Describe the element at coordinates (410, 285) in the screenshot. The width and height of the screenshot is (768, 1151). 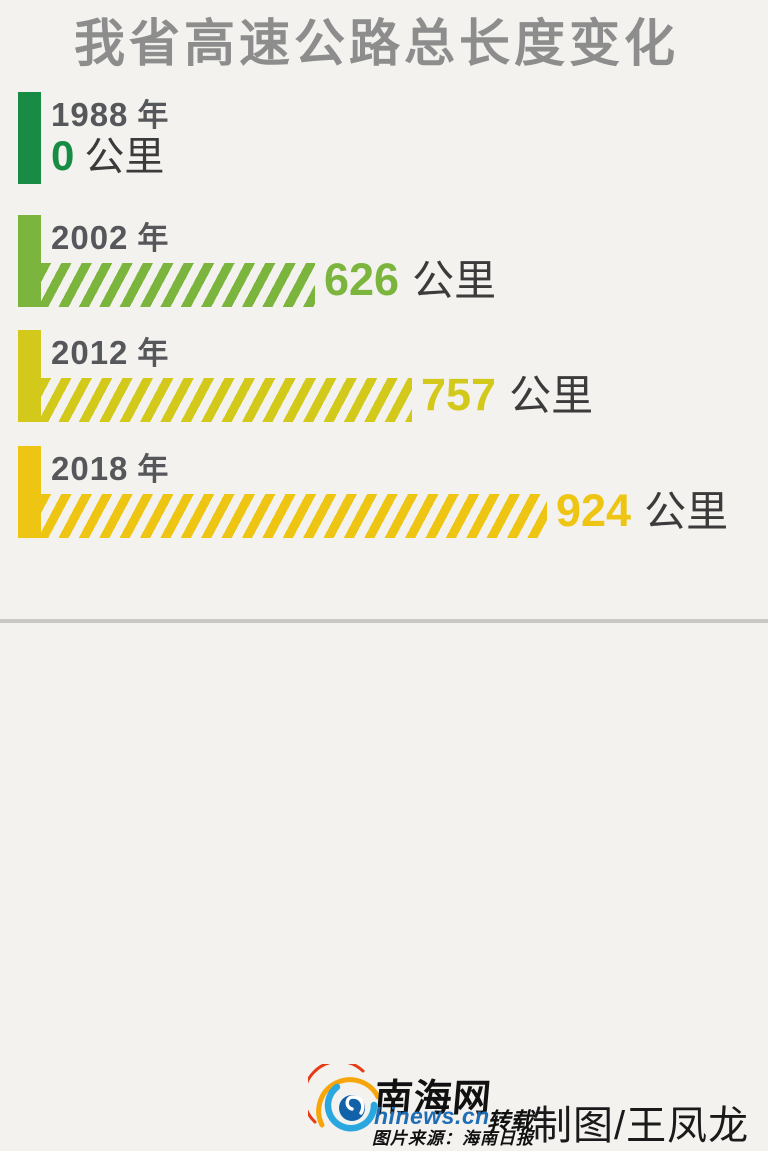
I see `value-label: 626 公里` at that location.